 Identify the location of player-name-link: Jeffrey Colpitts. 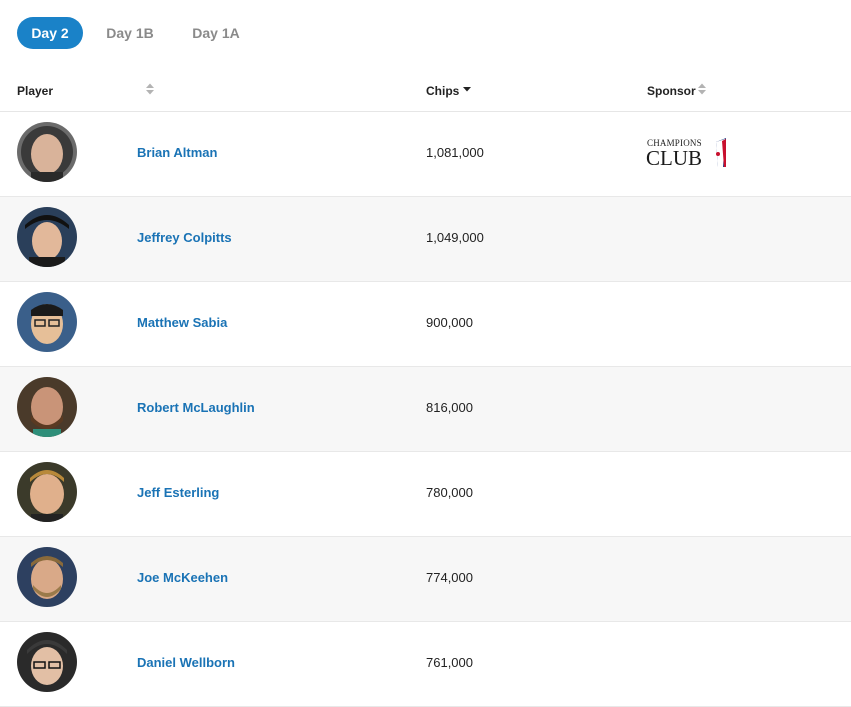
(184, 237).